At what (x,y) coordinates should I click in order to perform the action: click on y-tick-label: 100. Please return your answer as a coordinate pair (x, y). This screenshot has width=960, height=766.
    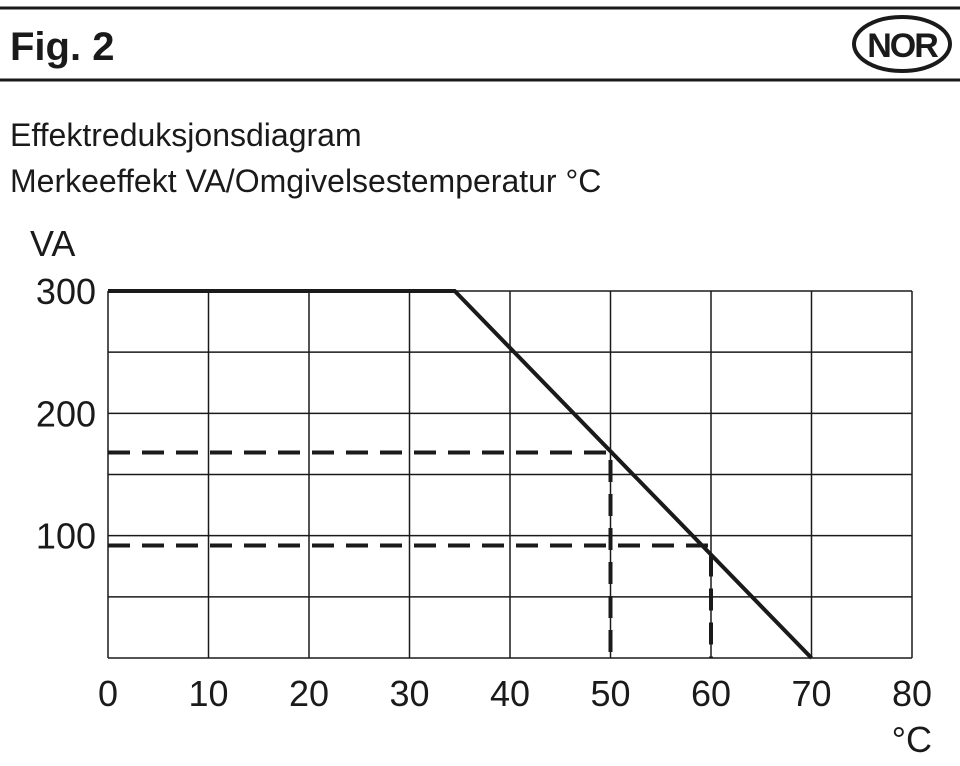
    Looking at the image, I should click on (66, 536).